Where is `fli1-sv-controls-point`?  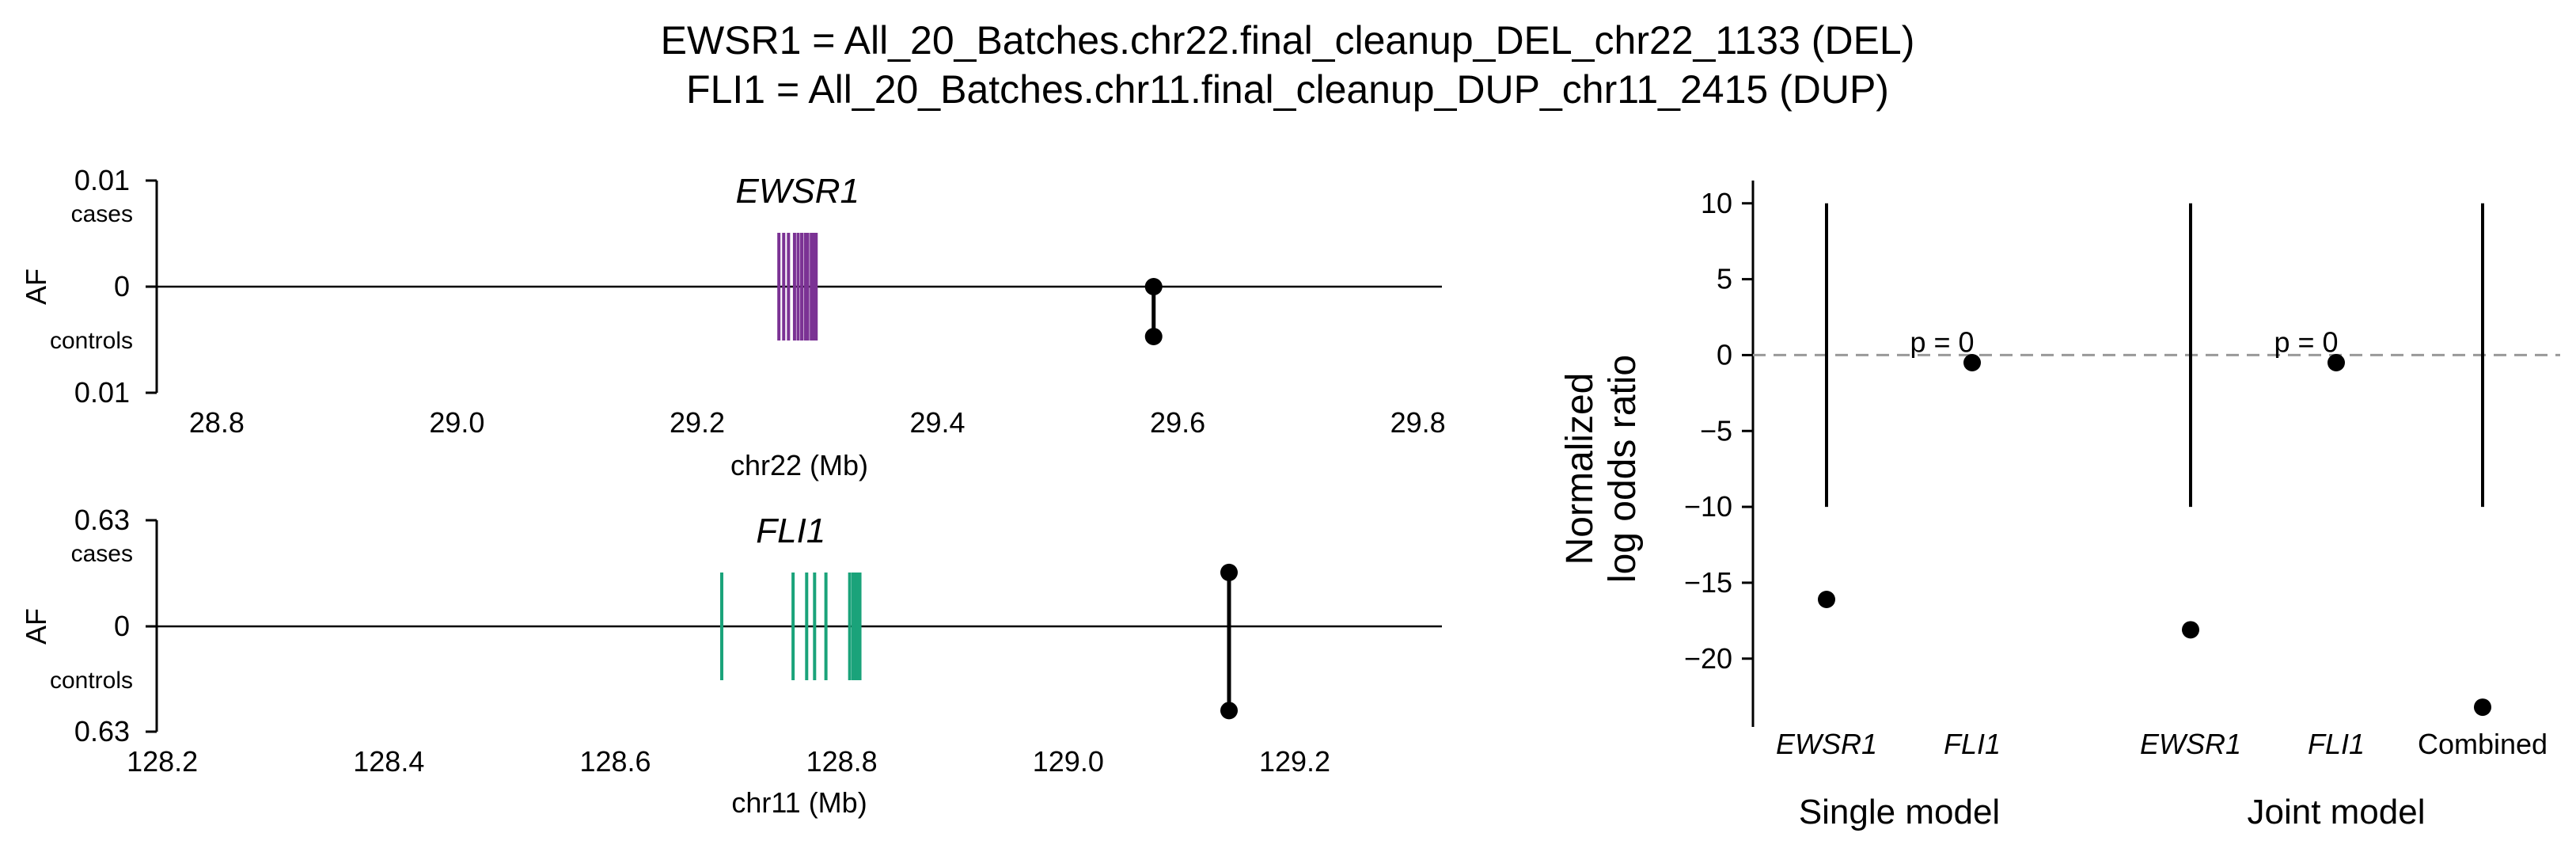
fli1-sv-controls-point is located at coordinates (1229, 711).